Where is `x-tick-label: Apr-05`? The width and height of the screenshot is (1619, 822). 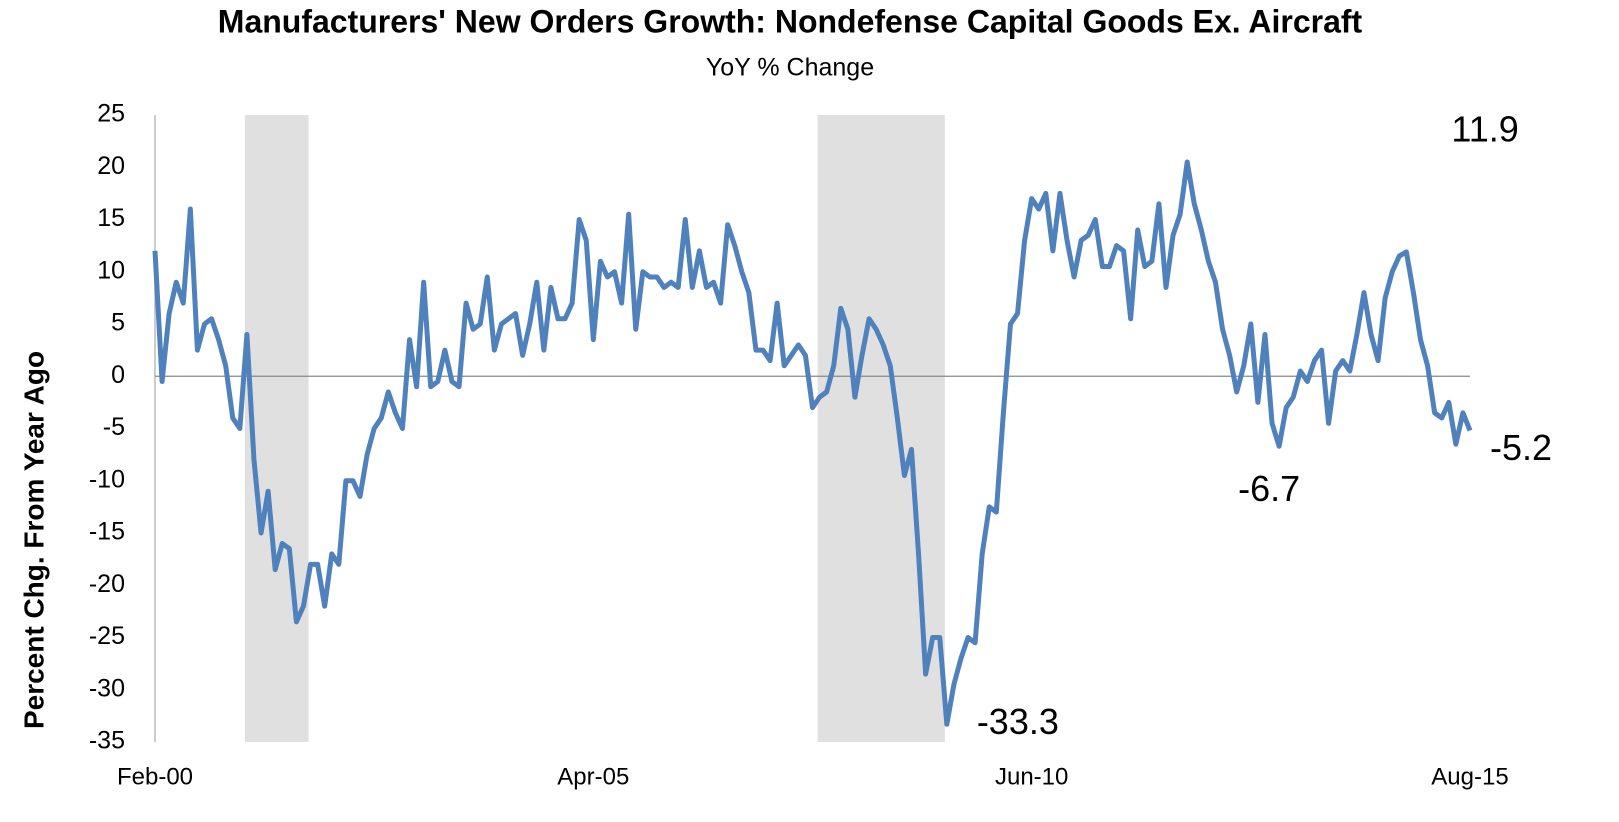
x-tick-label: Apr-05 is located at coordinates (593, 776).